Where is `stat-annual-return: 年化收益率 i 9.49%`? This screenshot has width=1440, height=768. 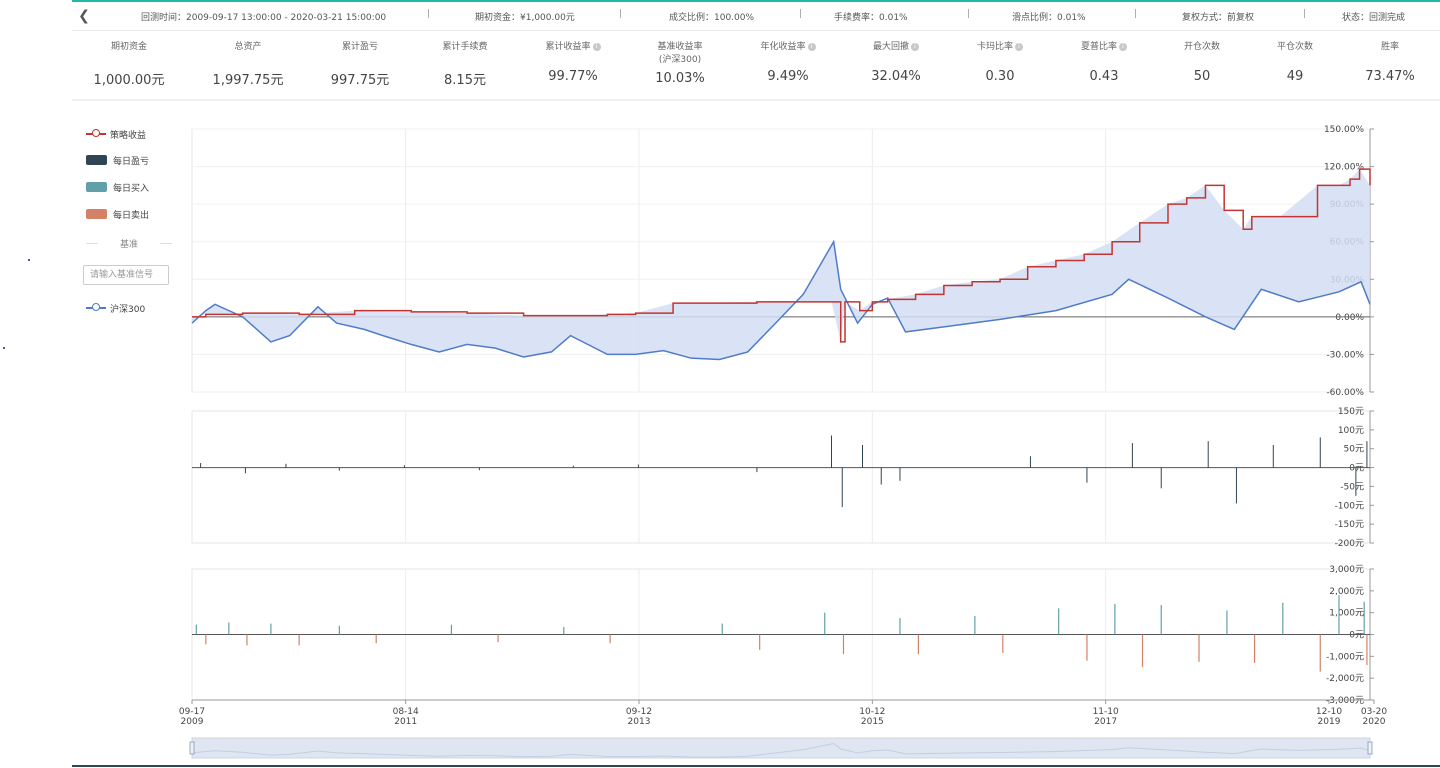 stat-annual-return: 年化收益率 i 9.49% is located at coordinates (788, 62).